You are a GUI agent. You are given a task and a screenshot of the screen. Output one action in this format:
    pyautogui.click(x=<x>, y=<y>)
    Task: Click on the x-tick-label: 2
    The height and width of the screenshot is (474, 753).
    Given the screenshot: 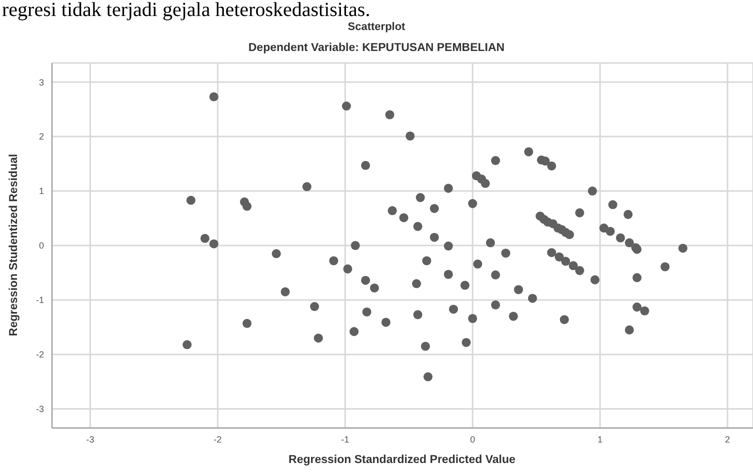 What is the action you would take?
    pyautogui.click(x=727, y=439)
    